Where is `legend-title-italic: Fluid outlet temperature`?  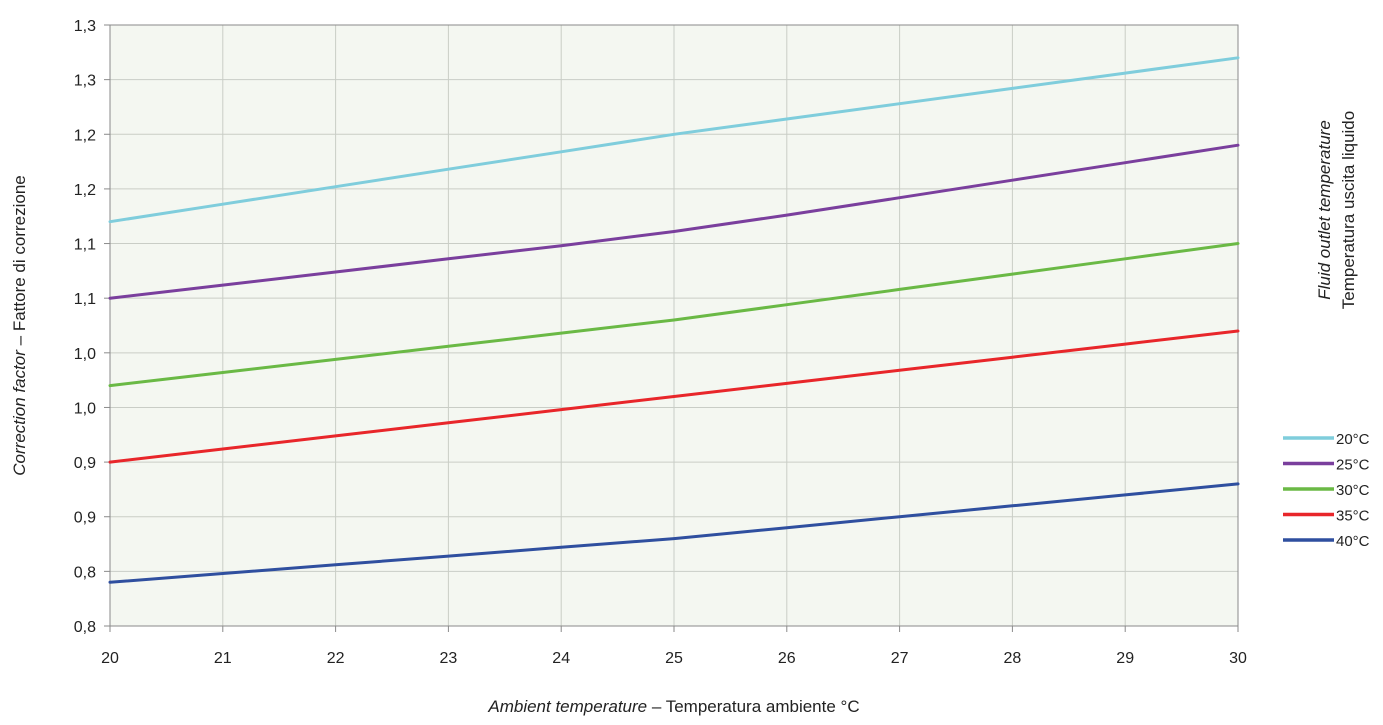 legend-title-italic: Fluid outlet temperature is located at coordinates (1324, 210).